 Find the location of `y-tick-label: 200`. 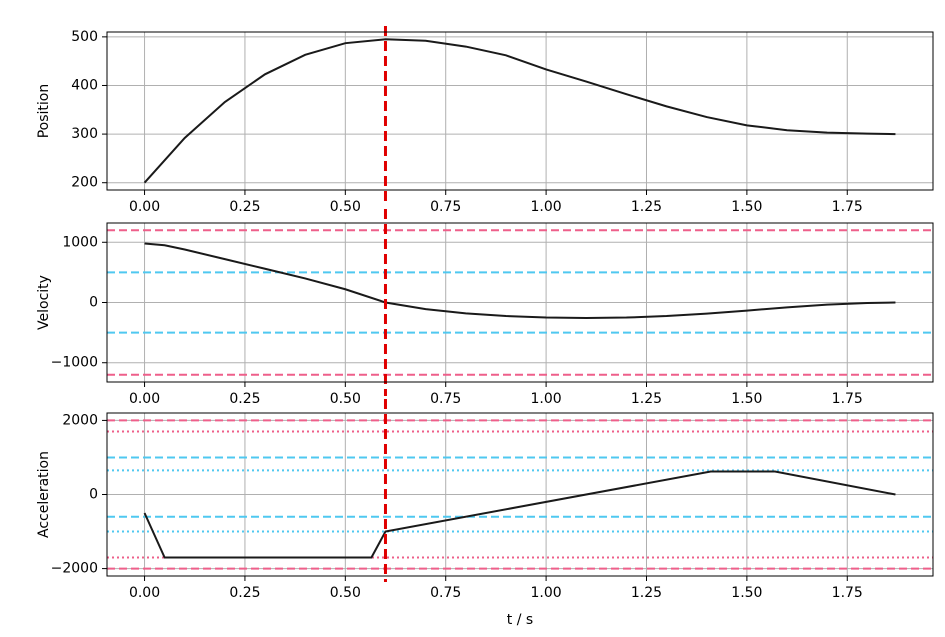

y-tick-label: 200 is located at coordinates (84, 183).